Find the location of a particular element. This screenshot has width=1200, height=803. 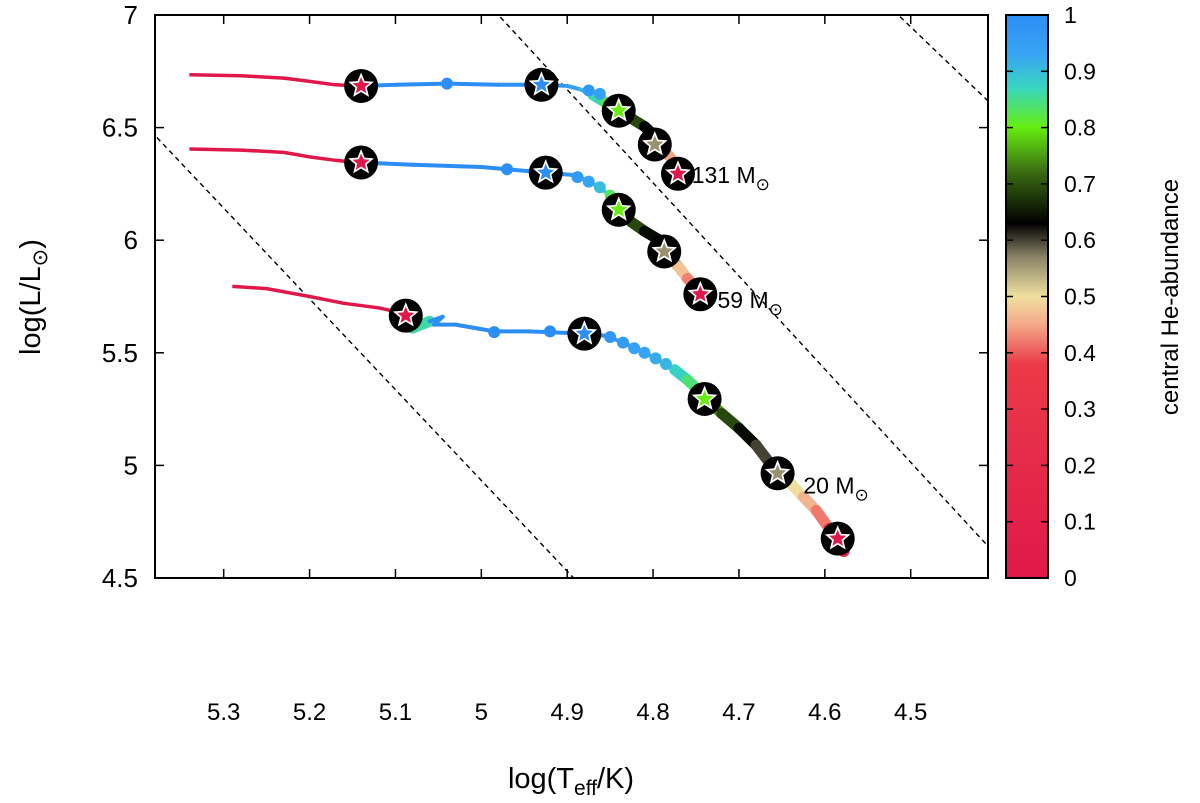

x-tick-label: 5.2 is located at coordinates (309, 712).